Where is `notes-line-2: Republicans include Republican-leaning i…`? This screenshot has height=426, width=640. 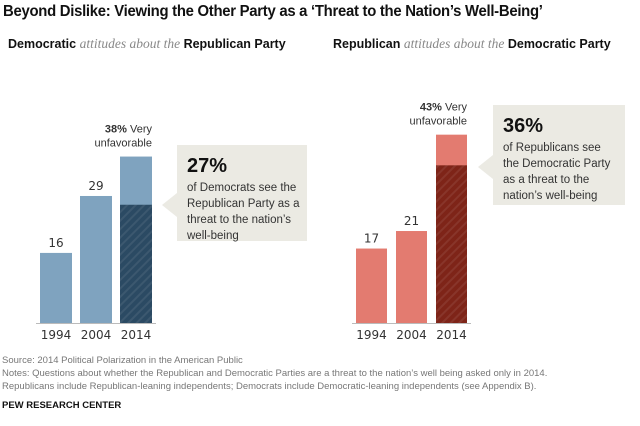
notes-line-2: Republicans include Republican-leaning i… is located at coordinates (269, 386).